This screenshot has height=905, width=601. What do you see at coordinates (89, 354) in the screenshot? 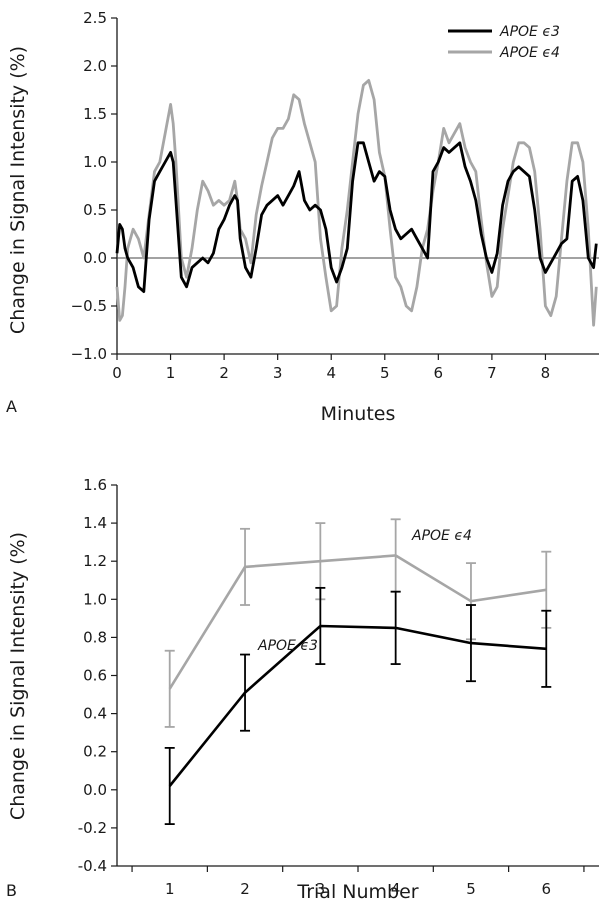
I see `panel-a-y-tick-label: −1.0` at bounding box center [89, 354].